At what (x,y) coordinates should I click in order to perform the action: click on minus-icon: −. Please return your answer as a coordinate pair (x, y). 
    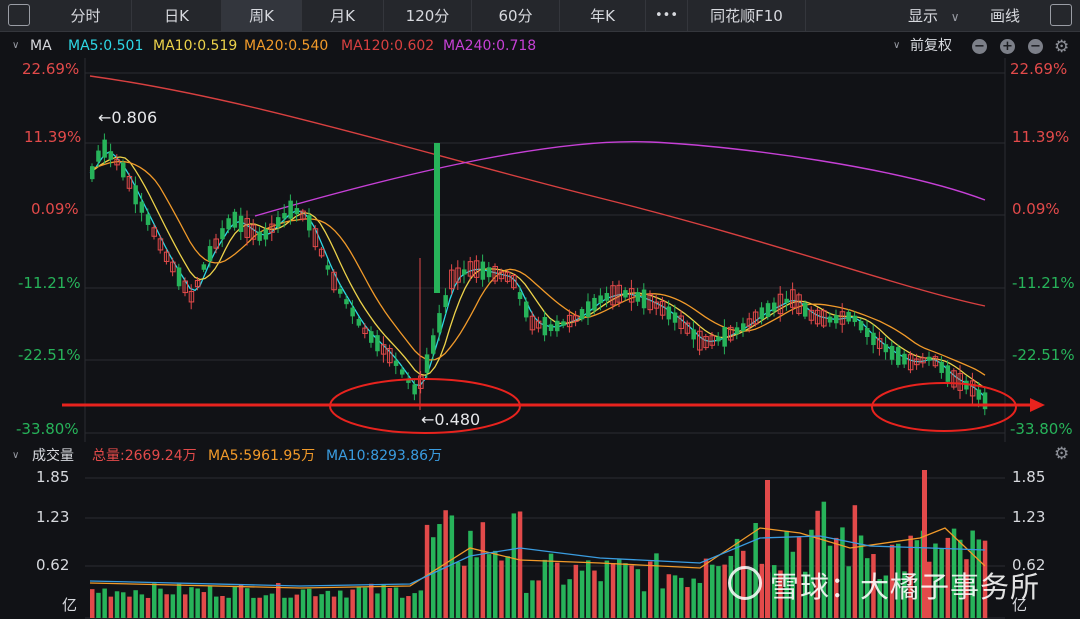
    Looking at the image, I should click on (979, 46).